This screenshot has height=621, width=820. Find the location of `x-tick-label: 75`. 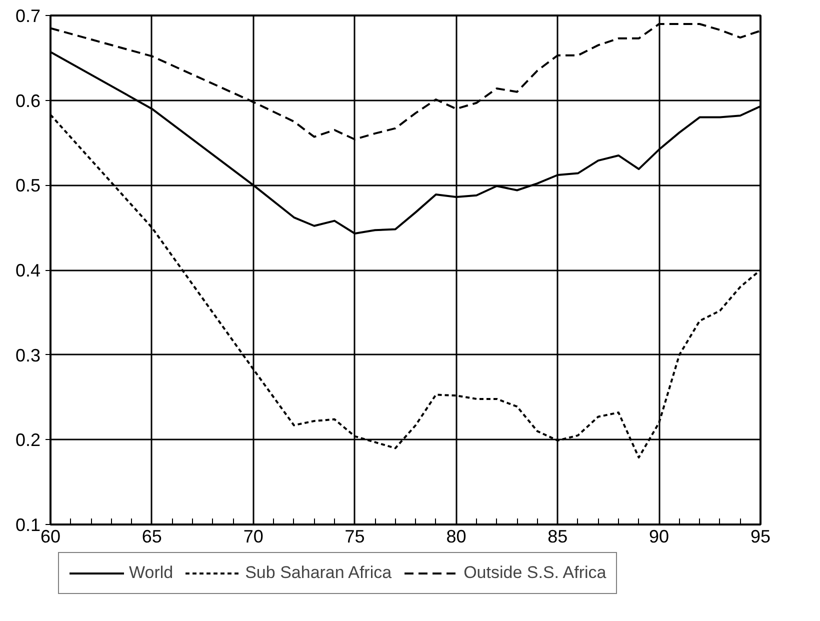

x-tick-label: 75 is located at coordinates (354, 536).